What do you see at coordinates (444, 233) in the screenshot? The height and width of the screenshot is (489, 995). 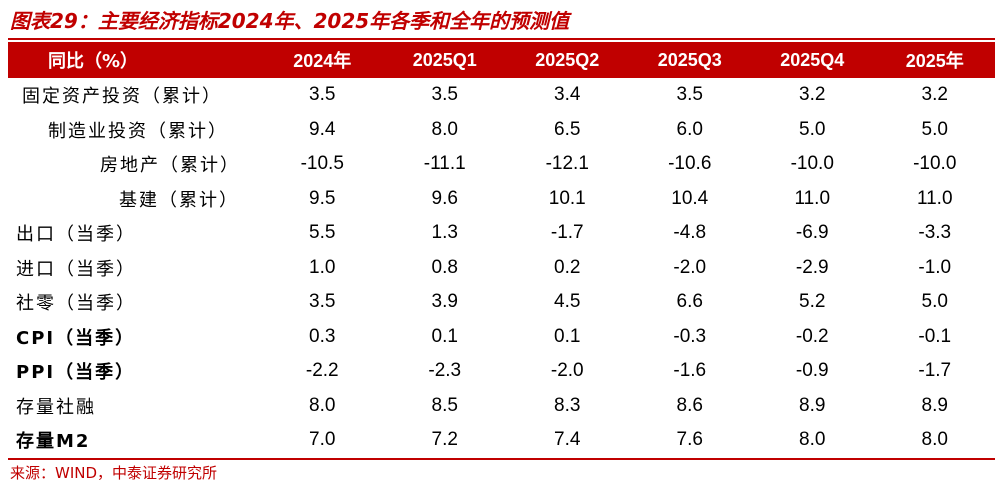 I see `table-cell: 1.3` at bounding box center [444, 233].